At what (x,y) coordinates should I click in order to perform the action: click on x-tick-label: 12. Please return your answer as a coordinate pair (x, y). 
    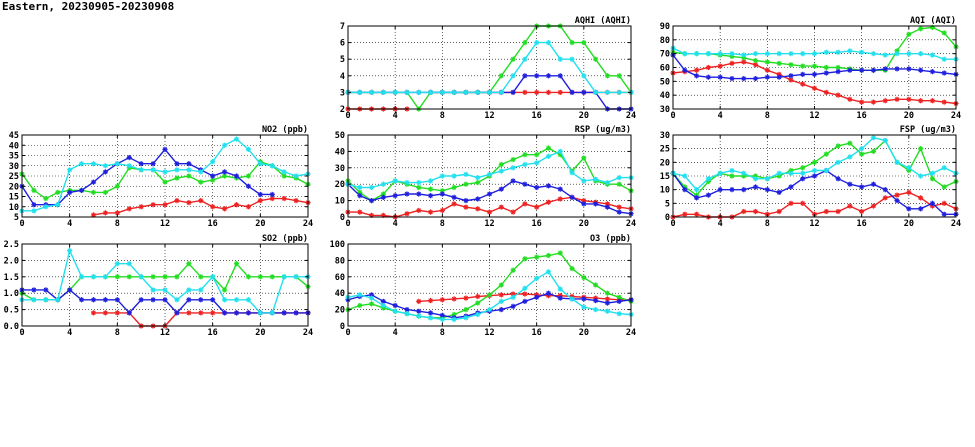
    Looking at the image, I should click on (489, 116).